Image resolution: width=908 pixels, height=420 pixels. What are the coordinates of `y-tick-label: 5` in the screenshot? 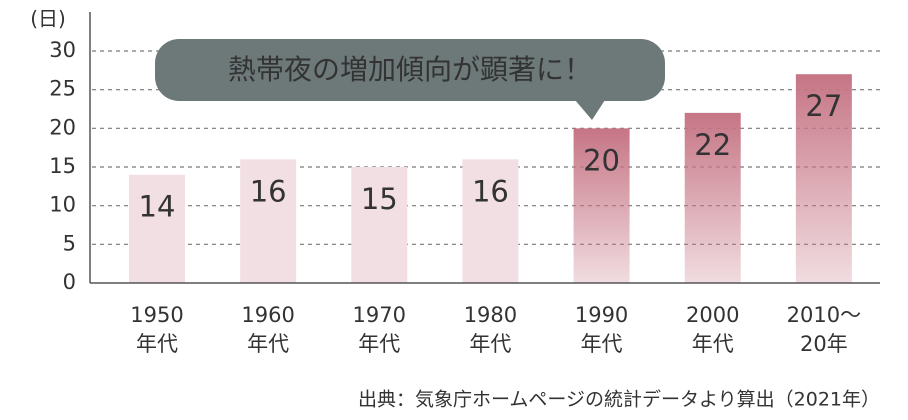 It's located at (69, 243).